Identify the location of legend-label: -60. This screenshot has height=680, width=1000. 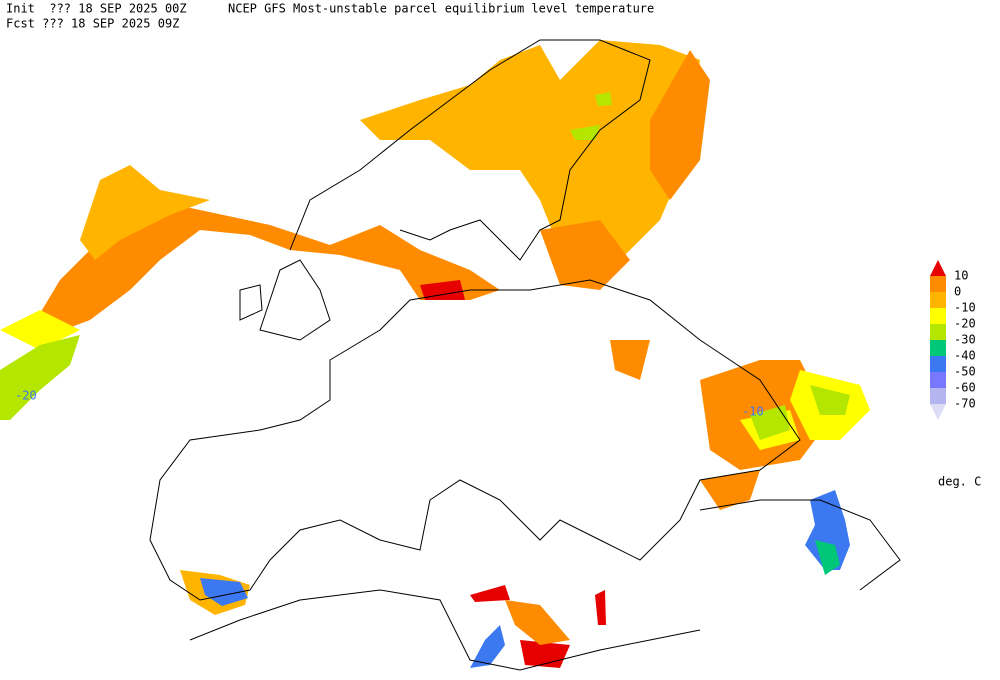
(965, 388).